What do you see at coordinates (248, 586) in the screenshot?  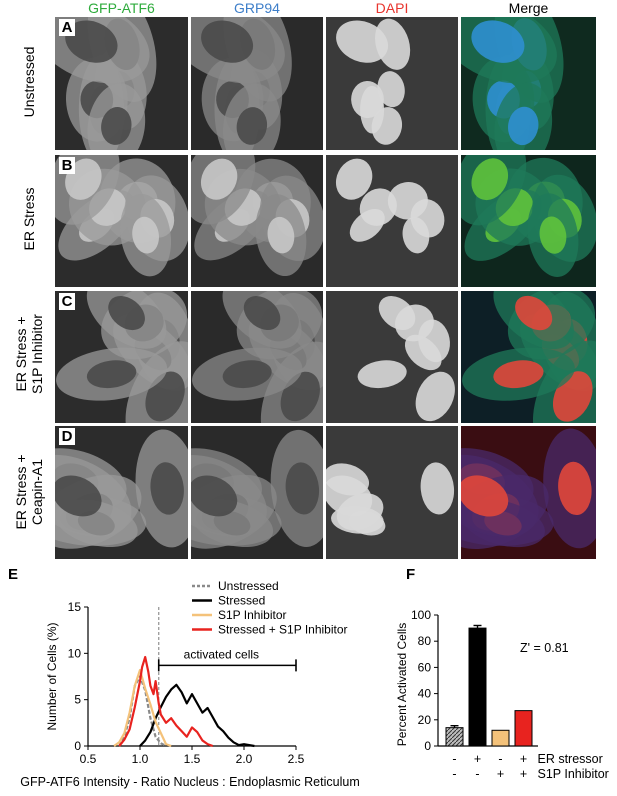 I see `legend-label: Unstressed` at bounding box center [248, 586].